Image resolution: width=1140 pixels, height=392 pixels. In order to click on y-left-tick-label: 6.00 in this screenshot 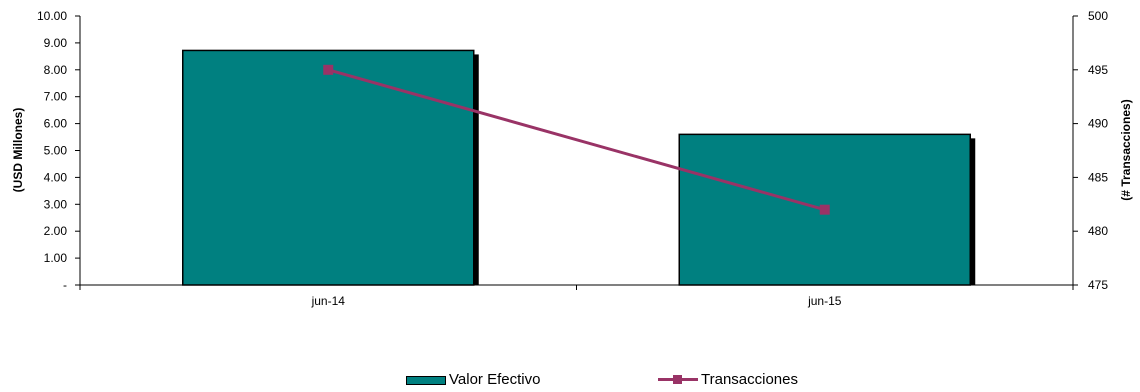, I will do `click(56, 124)`.